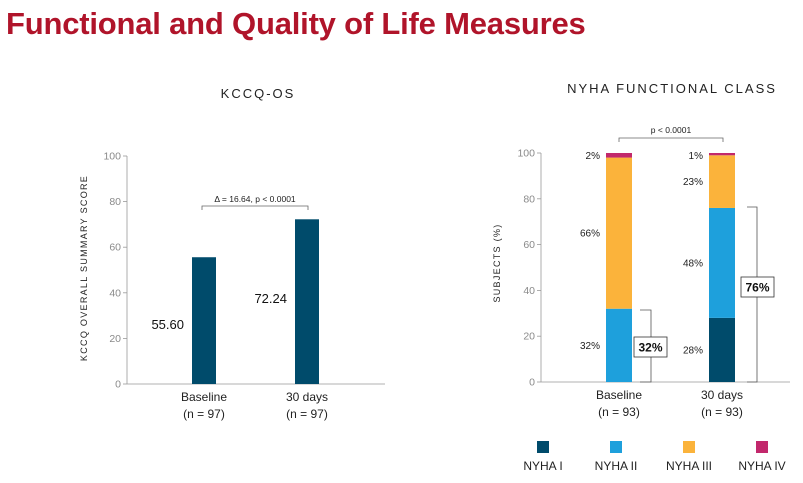 This screenshot has width=803, height=483. Describe the element at coordinates (672, 88) in the screenshot. I see `nyha-chart-title: NYHA FUNCTIONAL CLASS` at that location.